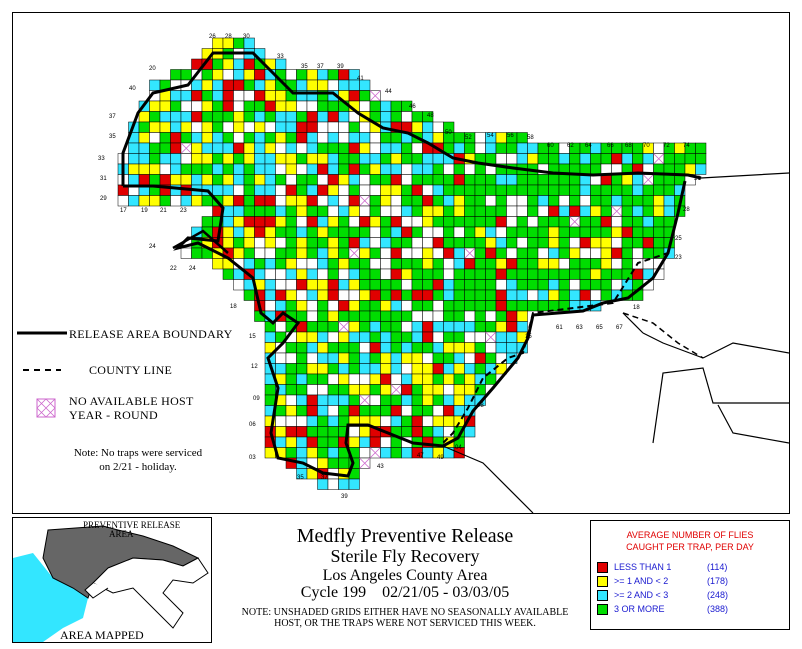 This screenshot has height=649, width=802. I want to click on note-line-2: on 2/21 - holiday., so click(138, 467).